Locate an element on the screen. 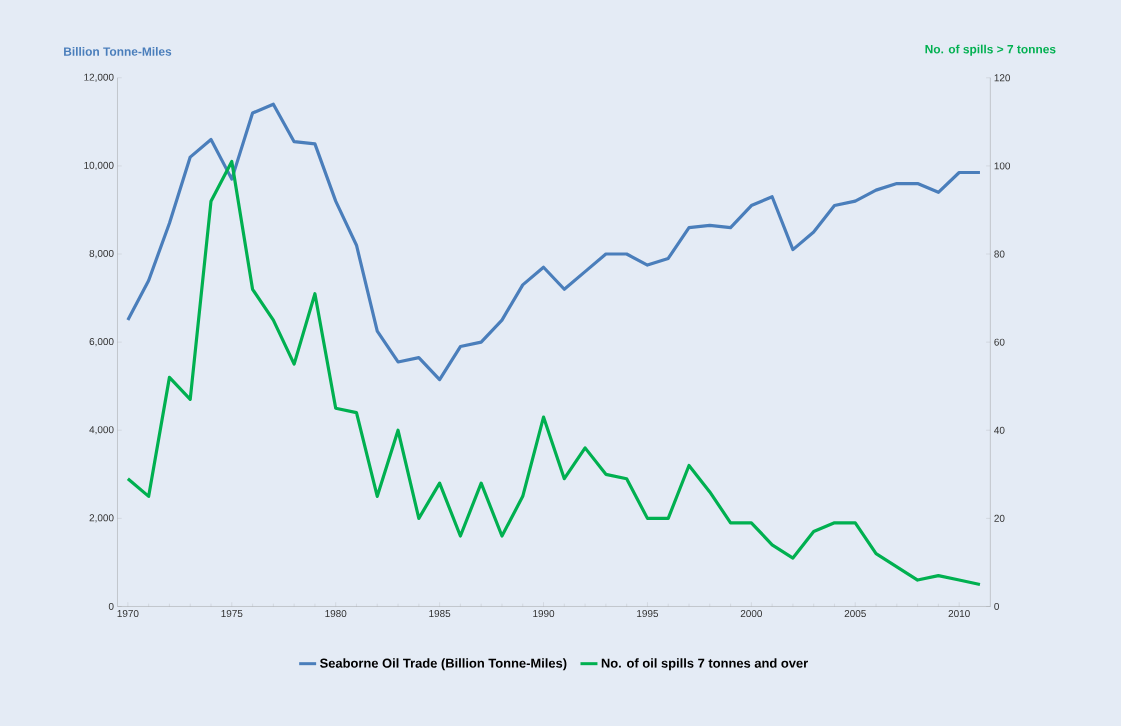 The width and height of the screenshot is (1121, 726). y2-tick-label: 0 is located at coordinates (996, 606).